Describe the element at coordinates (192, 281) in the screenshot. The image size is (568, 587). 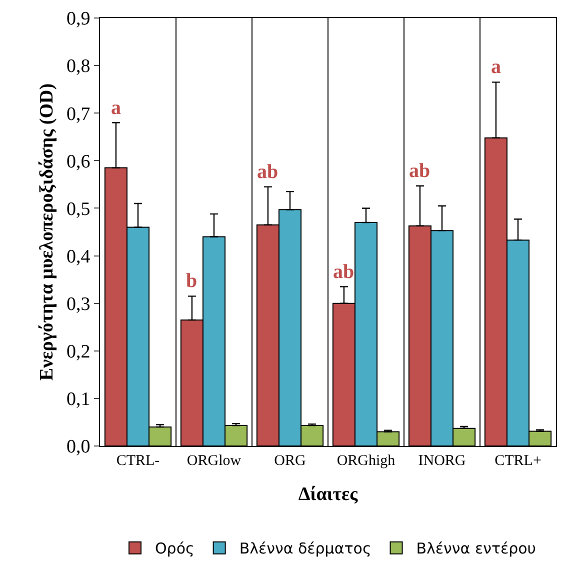
I see `annotation: b` at that location.